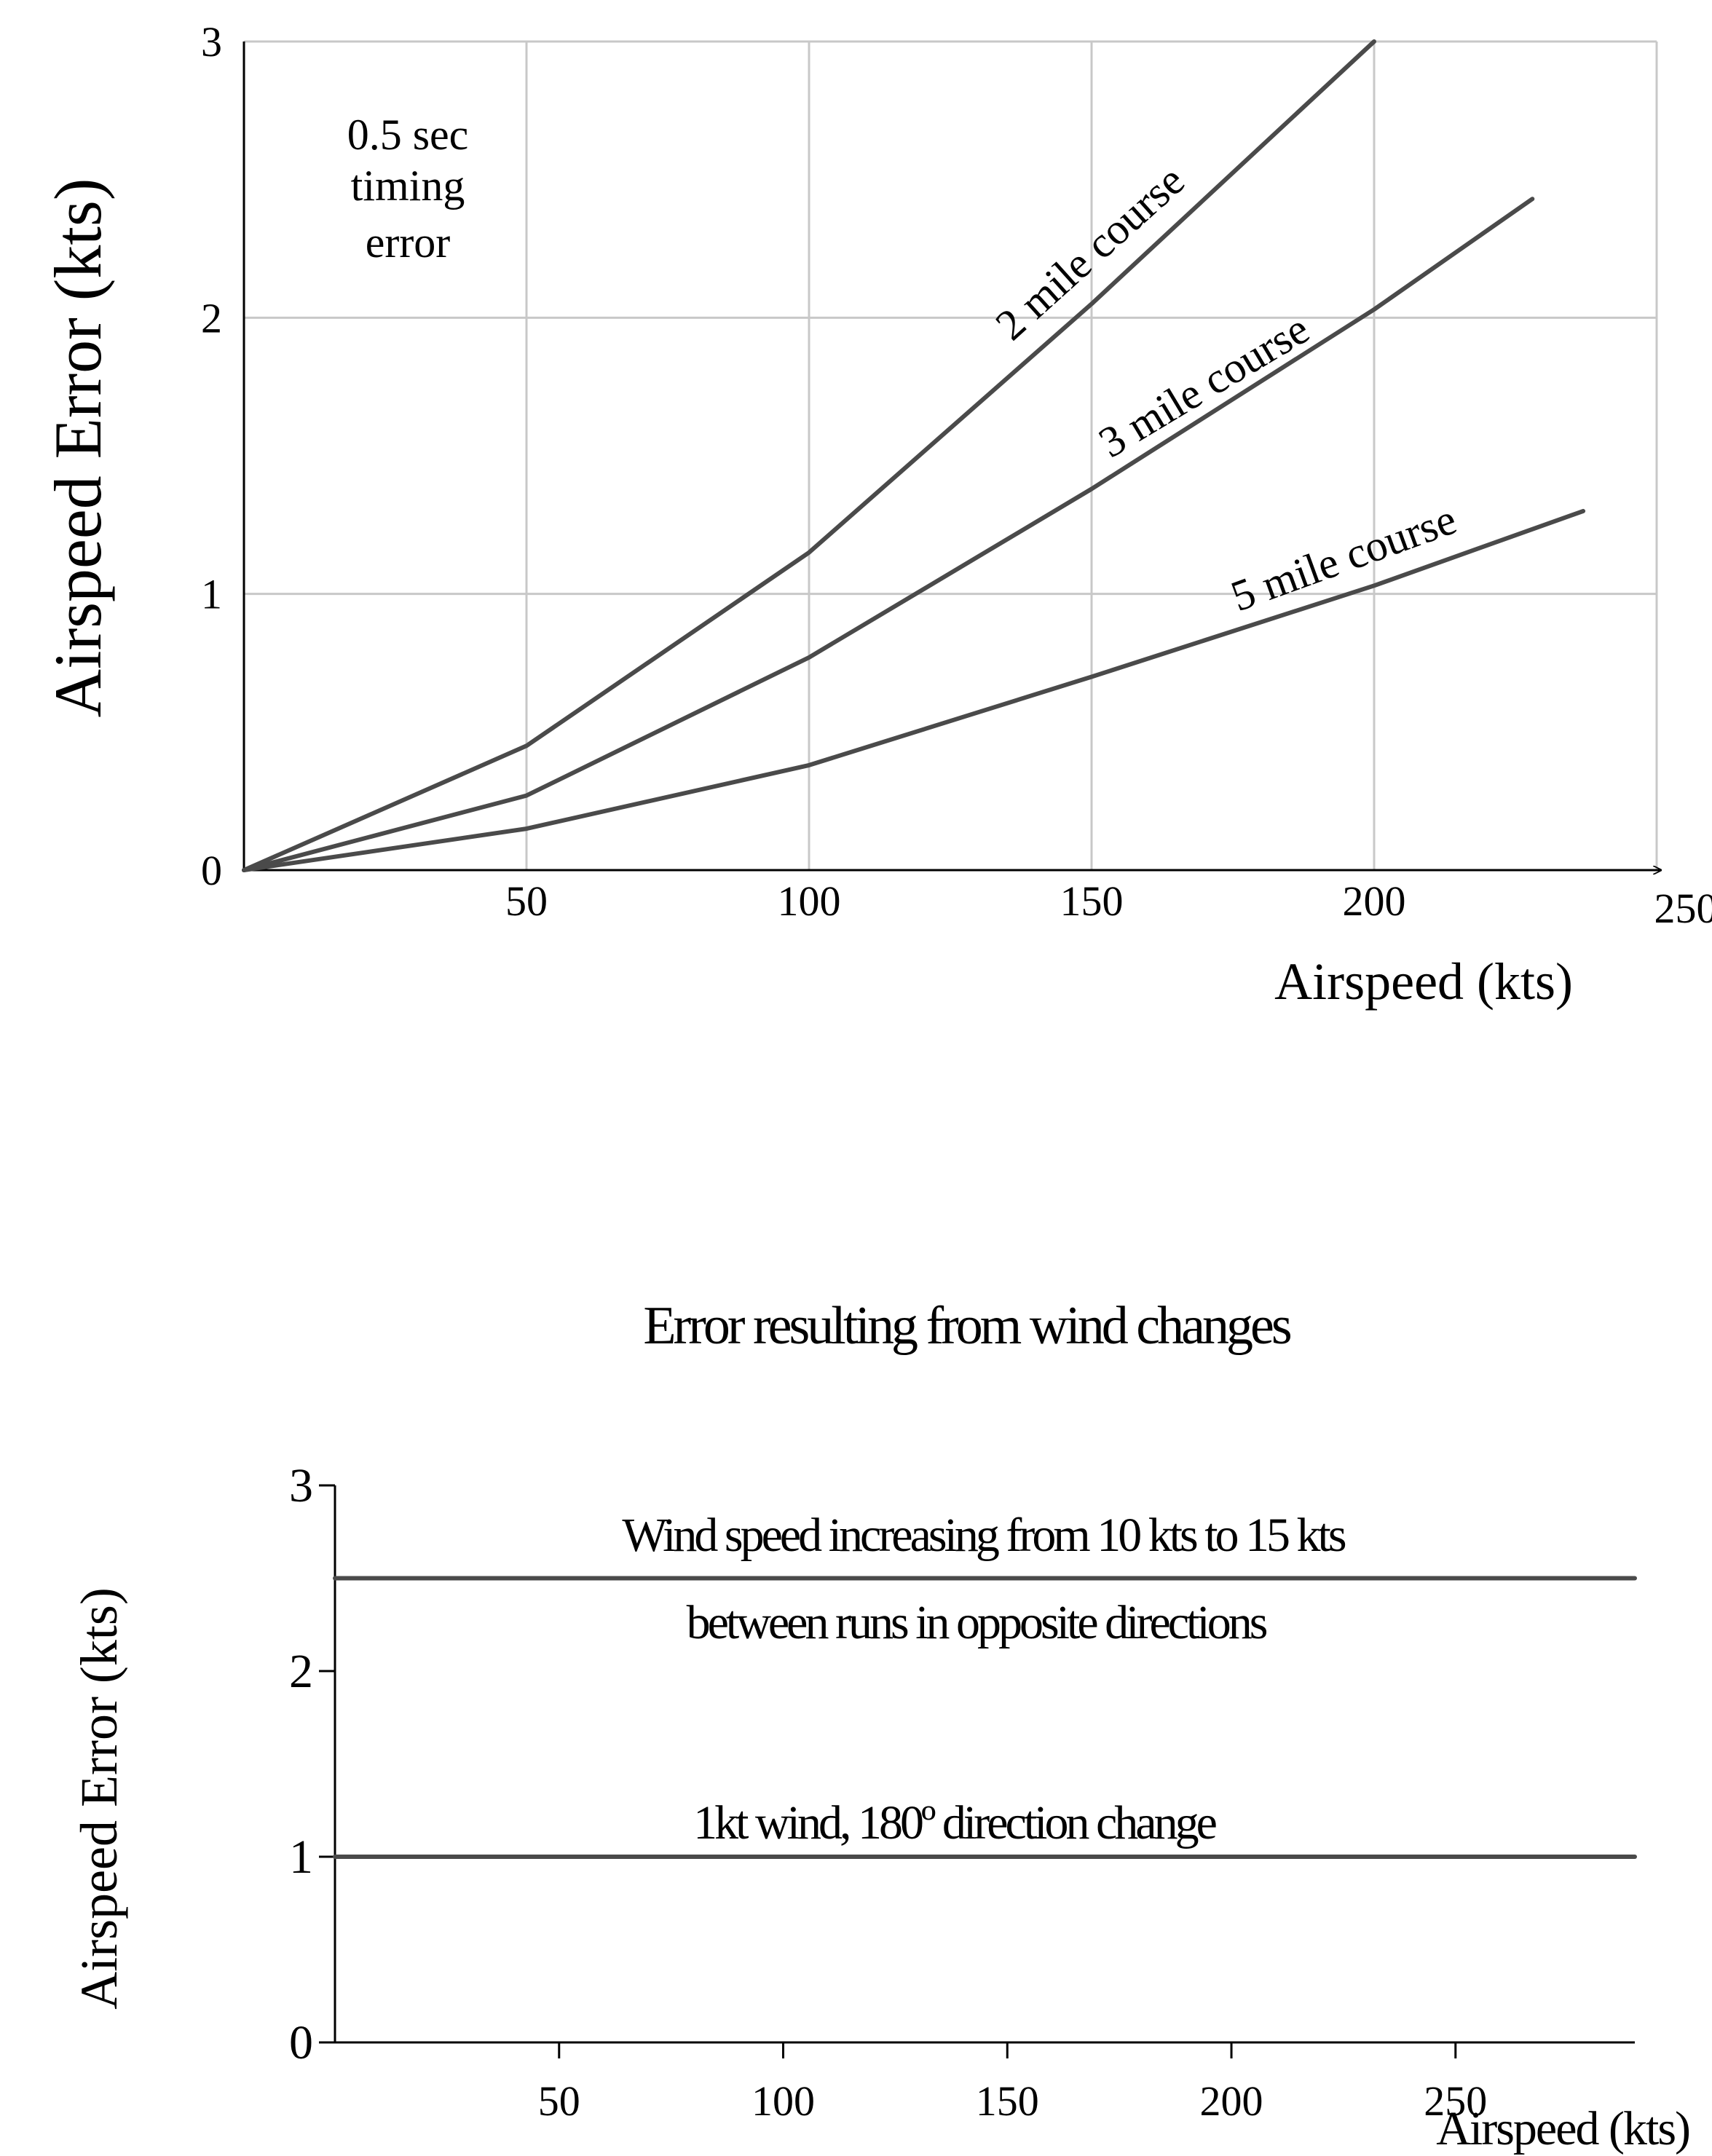 The width and height of the screenshot is (1712, 2156). What do you see at coordinates (409, 242) in the screenshot?
I see `annotation-line-3: error` at bounding box center [409, 242].